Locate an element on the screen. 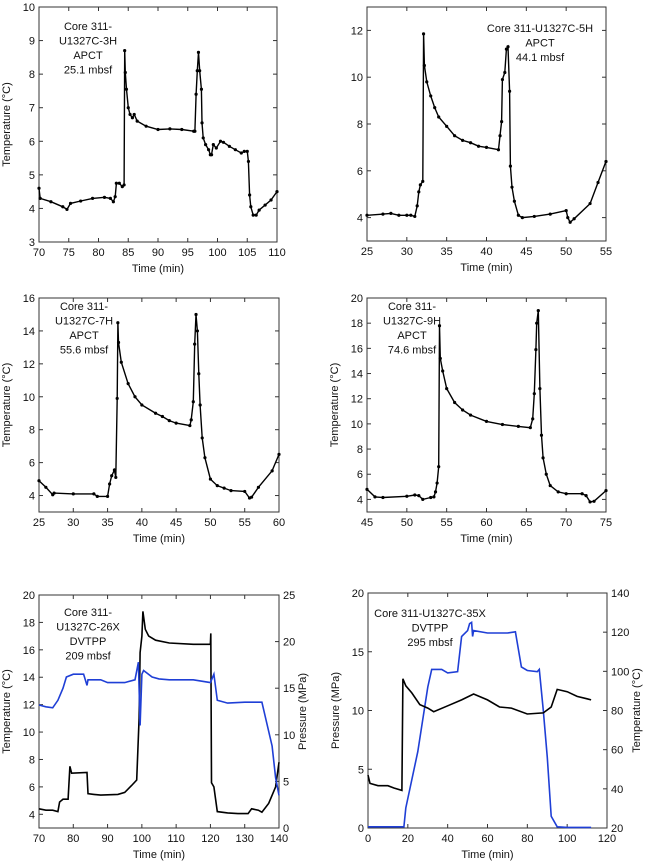 The image size is (648, 863). x-tick-label: 75 is located at coordinates (69, 253).